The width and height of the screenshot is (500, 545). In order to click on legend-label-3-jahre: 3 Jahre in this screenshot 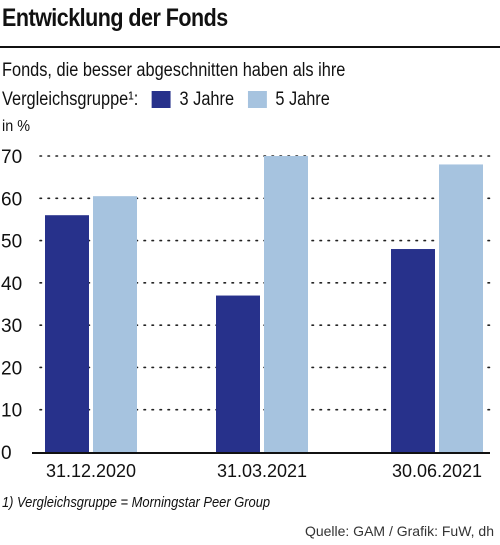, I will do `click(207, 99)`.